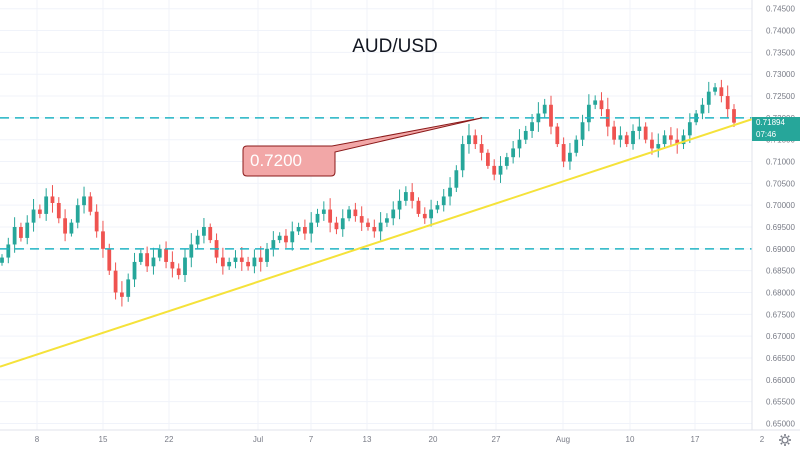 This screenshot has width=800, height=453. I want to click on price-tick-label: 0.68500, so click(780, 271).